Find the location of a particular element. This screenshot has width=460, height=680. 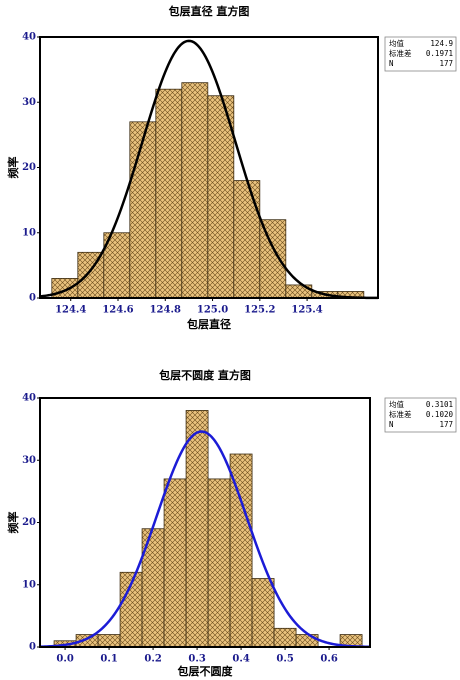

x-tick-label: 0.4 is located at coordinates (240, 659).